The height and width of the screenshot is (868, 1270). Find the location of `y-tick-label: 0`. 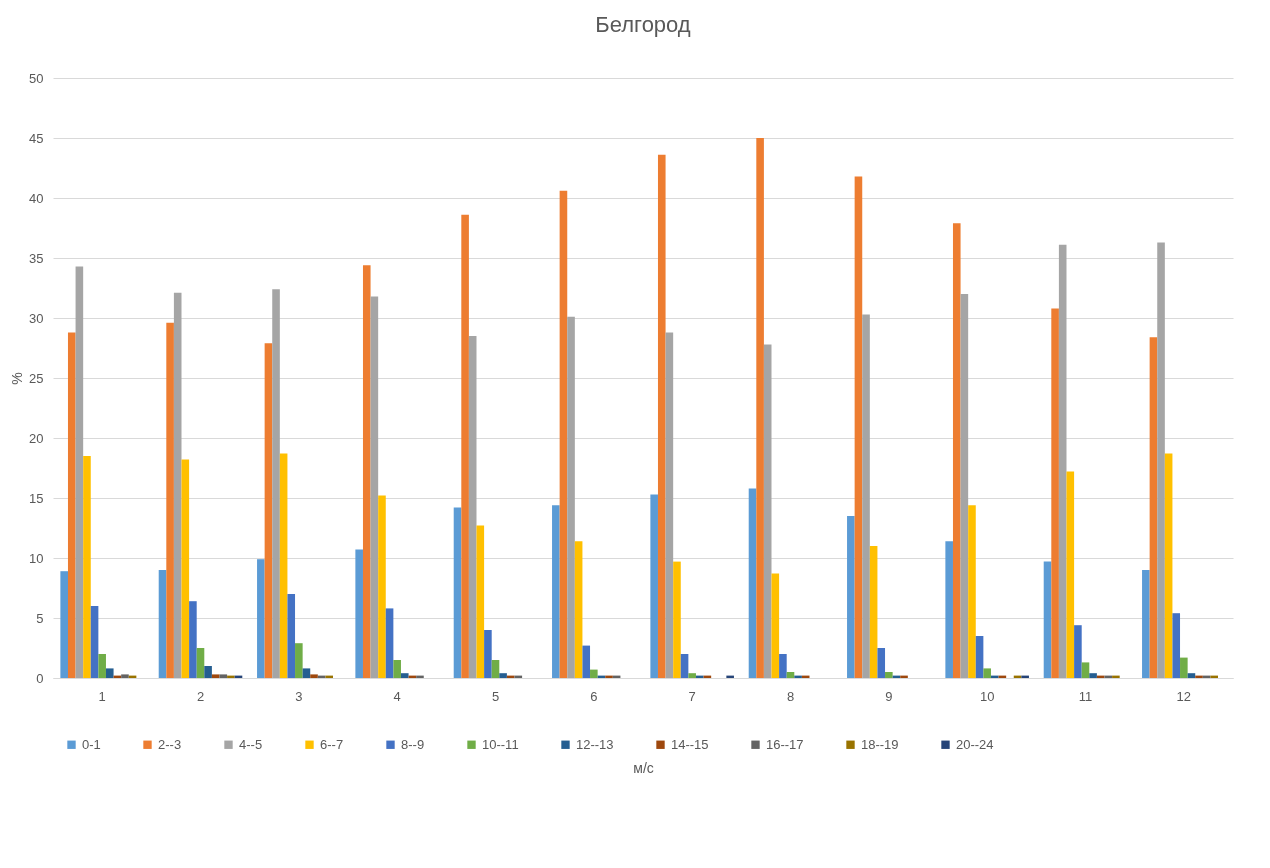

y-tick-label: 0 is located at coordinates (40, 678).